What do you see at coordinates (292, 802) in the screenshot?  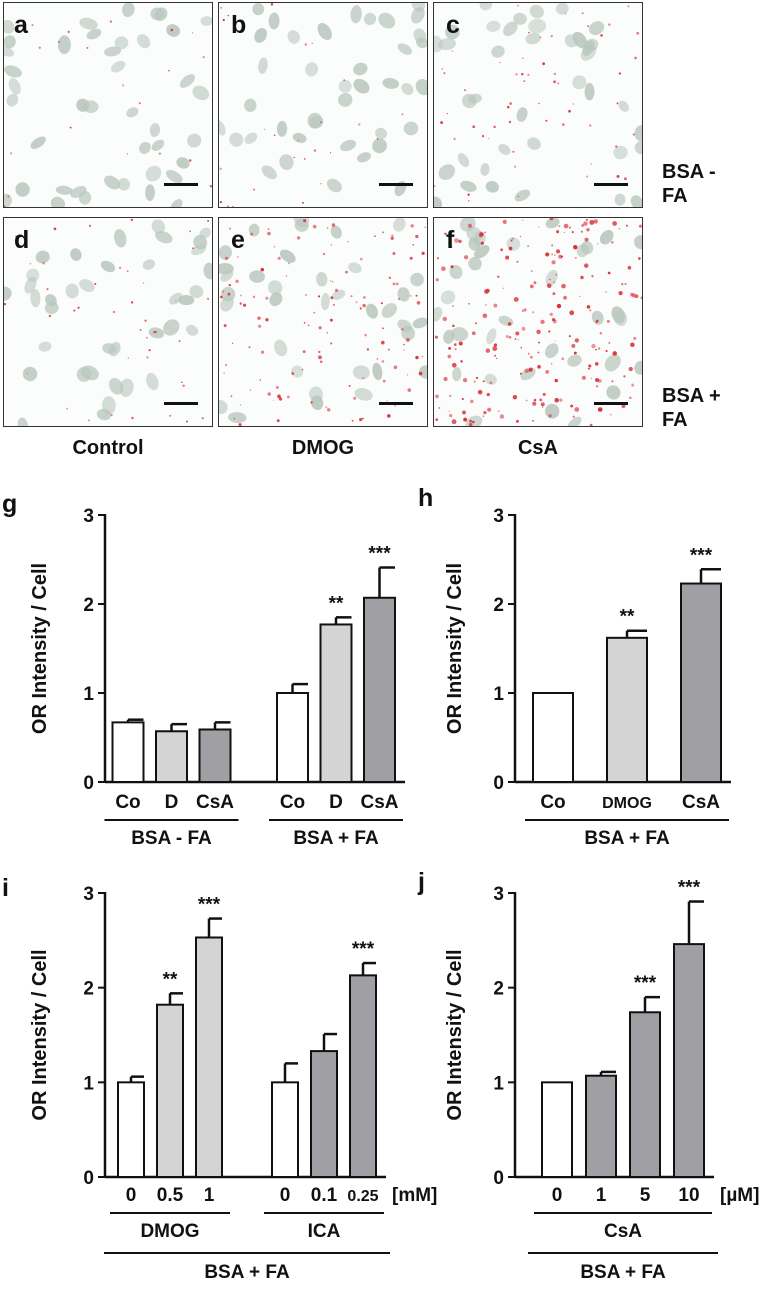 I see `category-label: Co` at bounding box center [292, 802].